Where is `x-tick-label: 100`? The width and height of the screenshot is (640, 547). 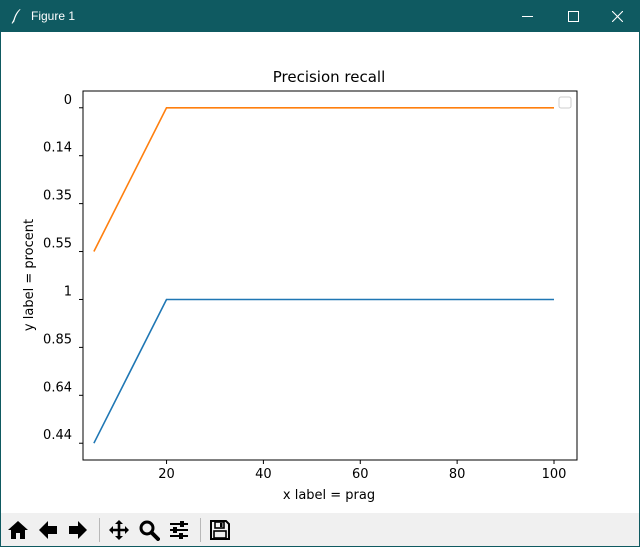
x-tick-label: 100 is located at coordinates (554, 474).